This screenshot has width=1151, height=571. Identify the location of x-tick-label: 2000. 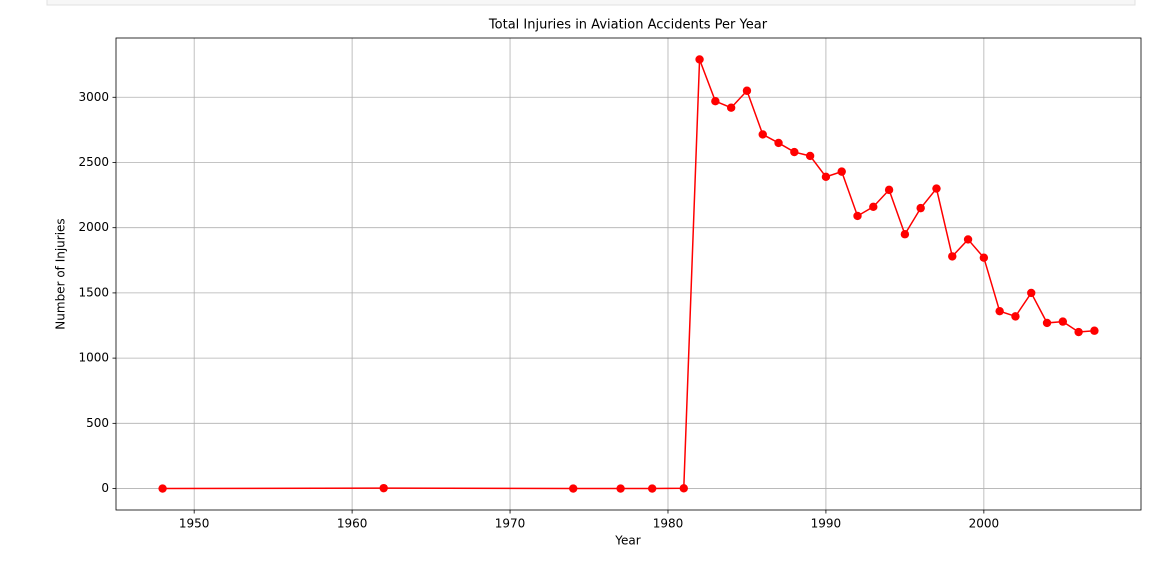
(984, 524).